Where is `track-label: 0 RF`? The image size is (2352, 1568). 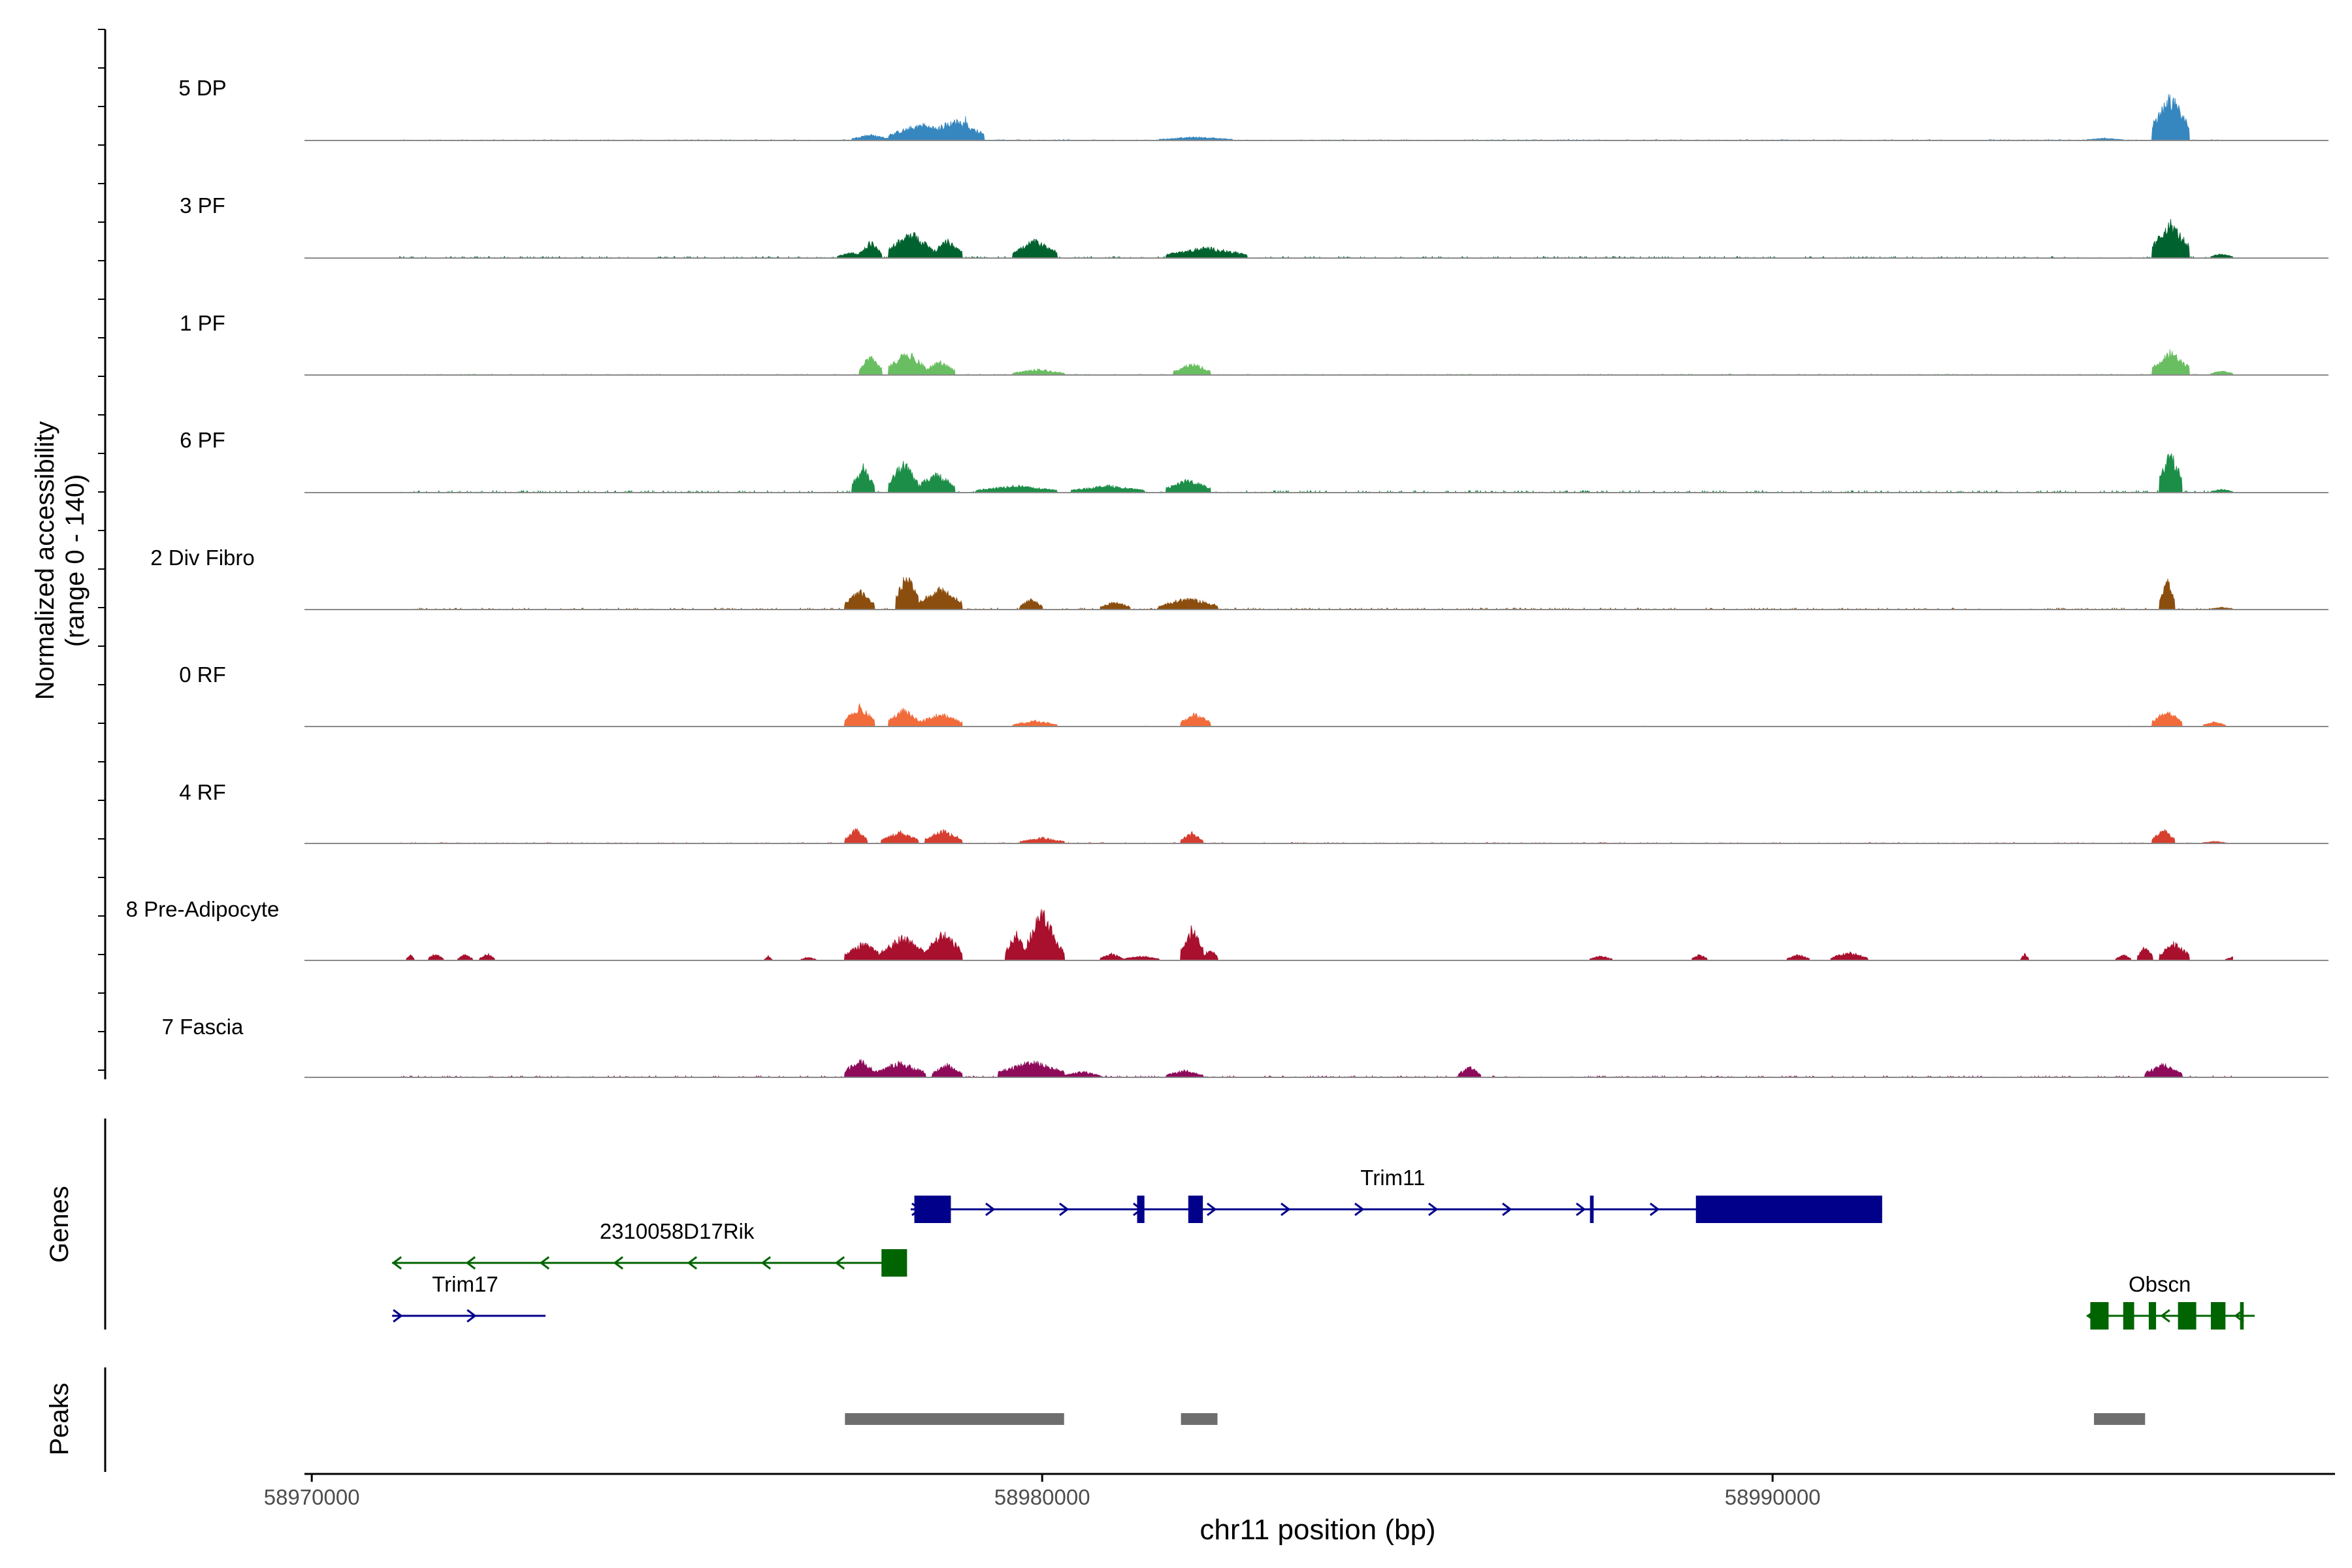
track-label: 0 RF is located at coordinates (202, 674).